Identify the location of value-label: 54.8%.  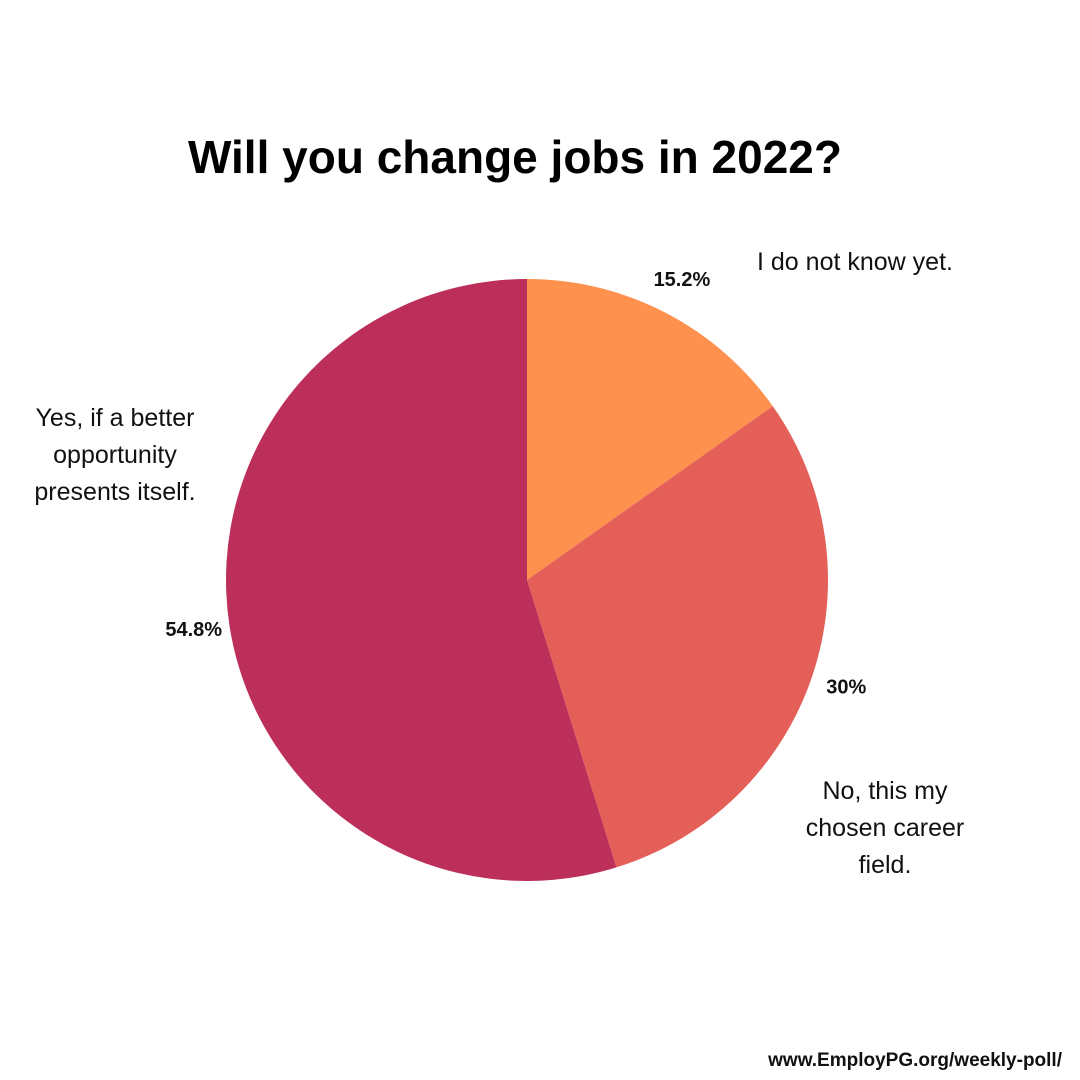
(193, 630).